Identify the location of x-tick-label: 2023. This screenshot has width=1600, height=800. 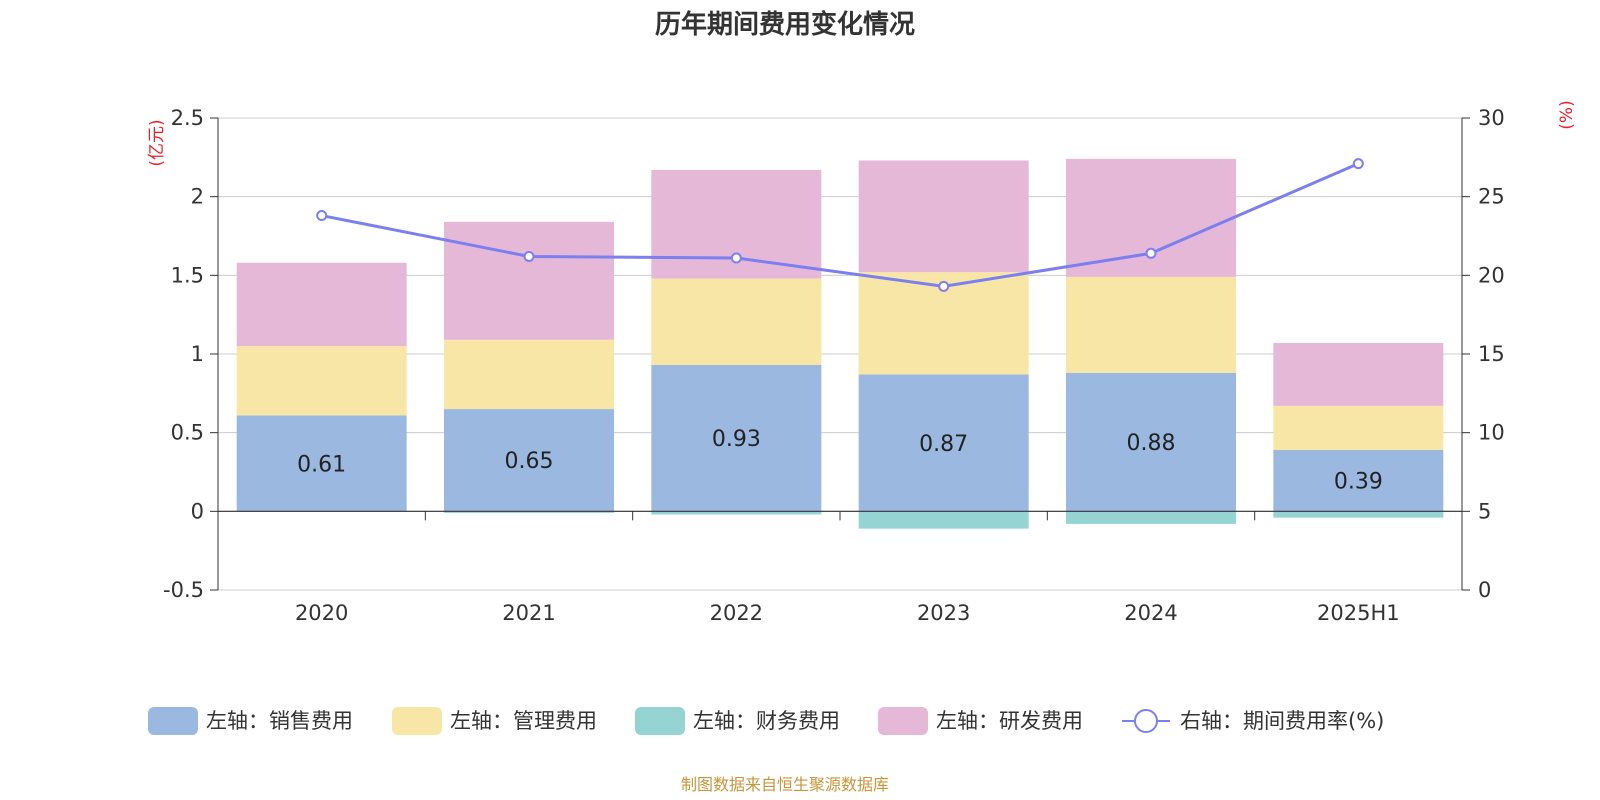
(943, 613).